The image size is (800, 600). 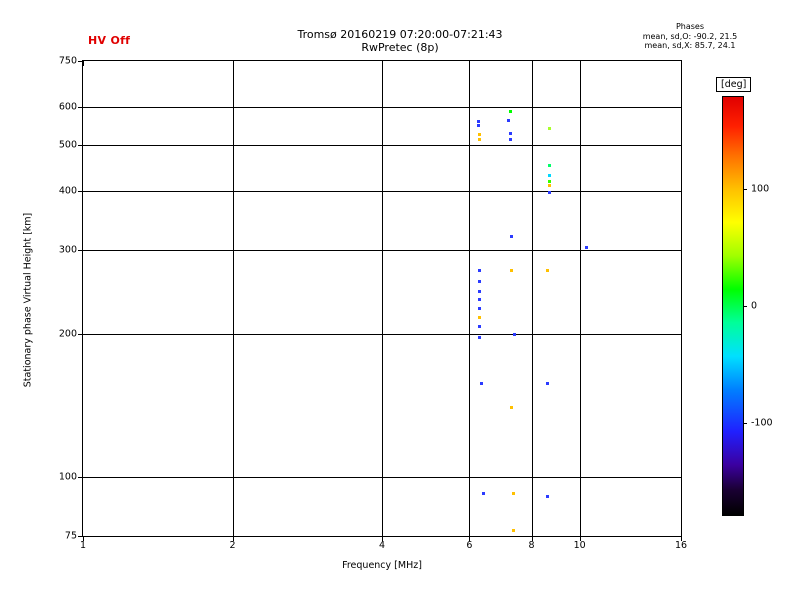 What do you see at coordinates (579, 545) in the screenshot?
I see `x-axis-tick-label: 10` at bounding box center [579, 545].